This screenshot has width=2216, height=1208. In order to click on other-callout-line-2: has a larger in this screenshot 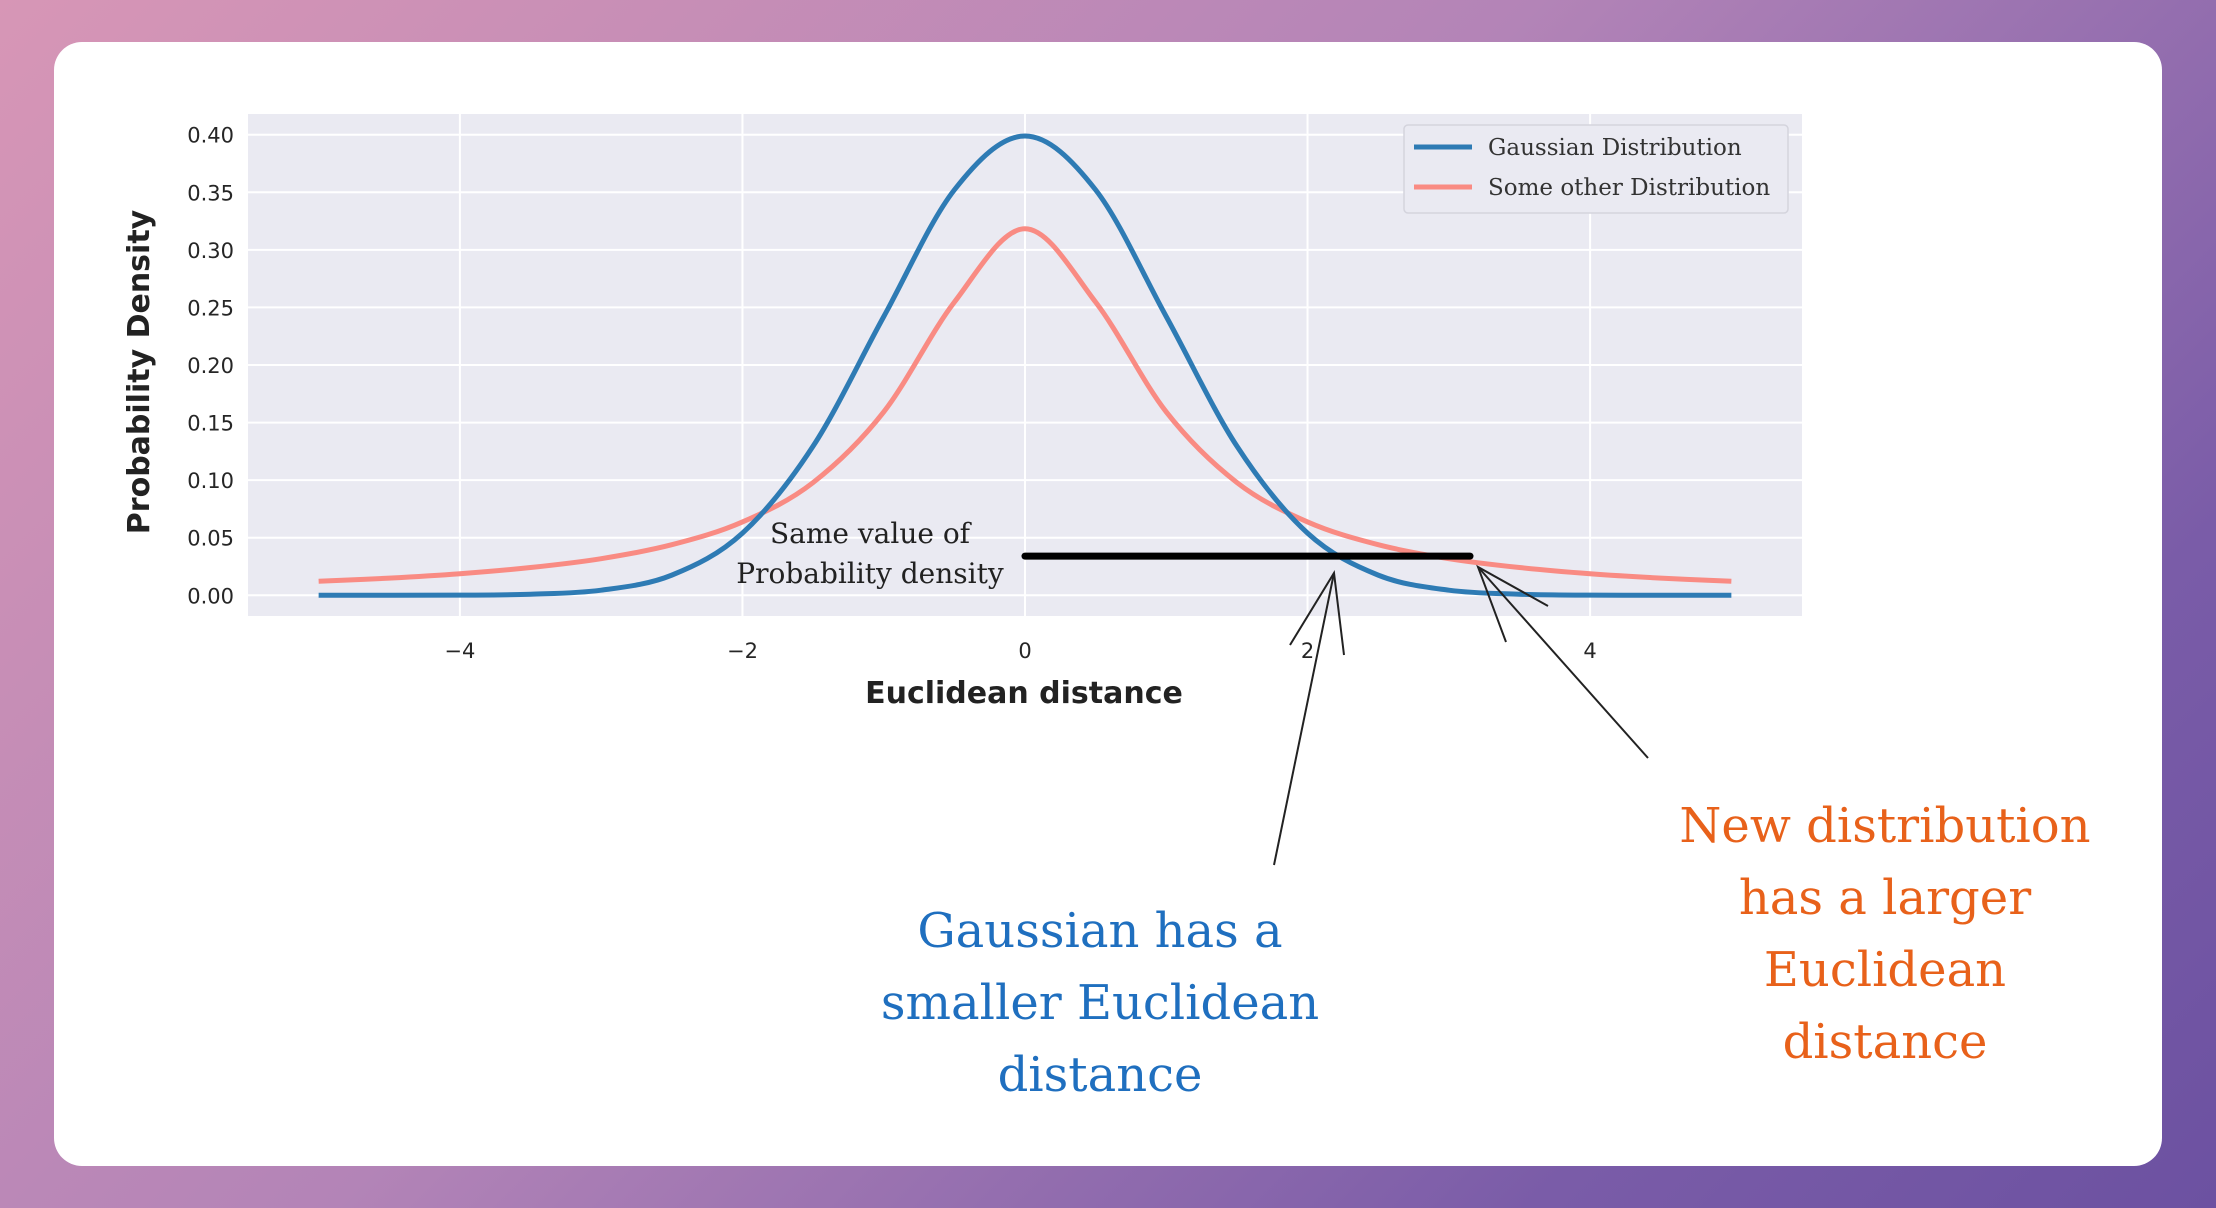, I will do `click(1885, 898)`.